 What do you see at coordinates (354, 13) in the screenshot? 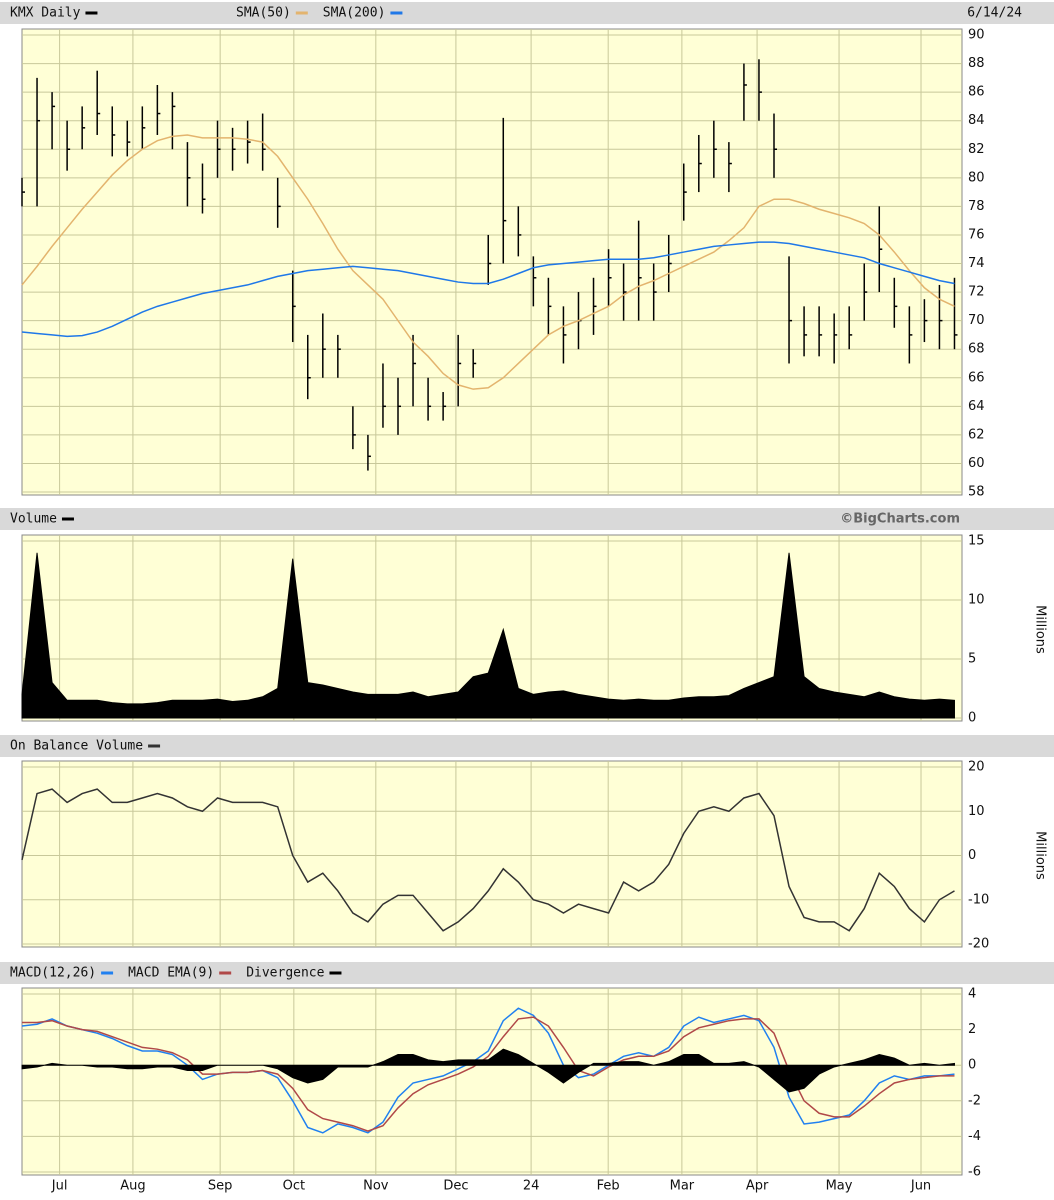
I see `legend-label: SMA(200)` at bounding box center [354, 13].